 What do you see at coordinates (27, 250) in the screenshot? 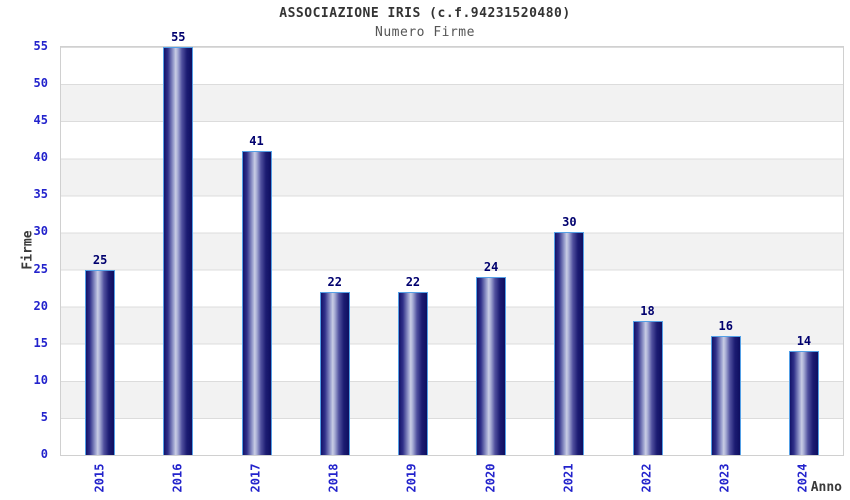
I see `y-axis-tick-labels: 0 5 10 15 20 25 30 35 40 45 50 55` at bounding box center [27, 250].